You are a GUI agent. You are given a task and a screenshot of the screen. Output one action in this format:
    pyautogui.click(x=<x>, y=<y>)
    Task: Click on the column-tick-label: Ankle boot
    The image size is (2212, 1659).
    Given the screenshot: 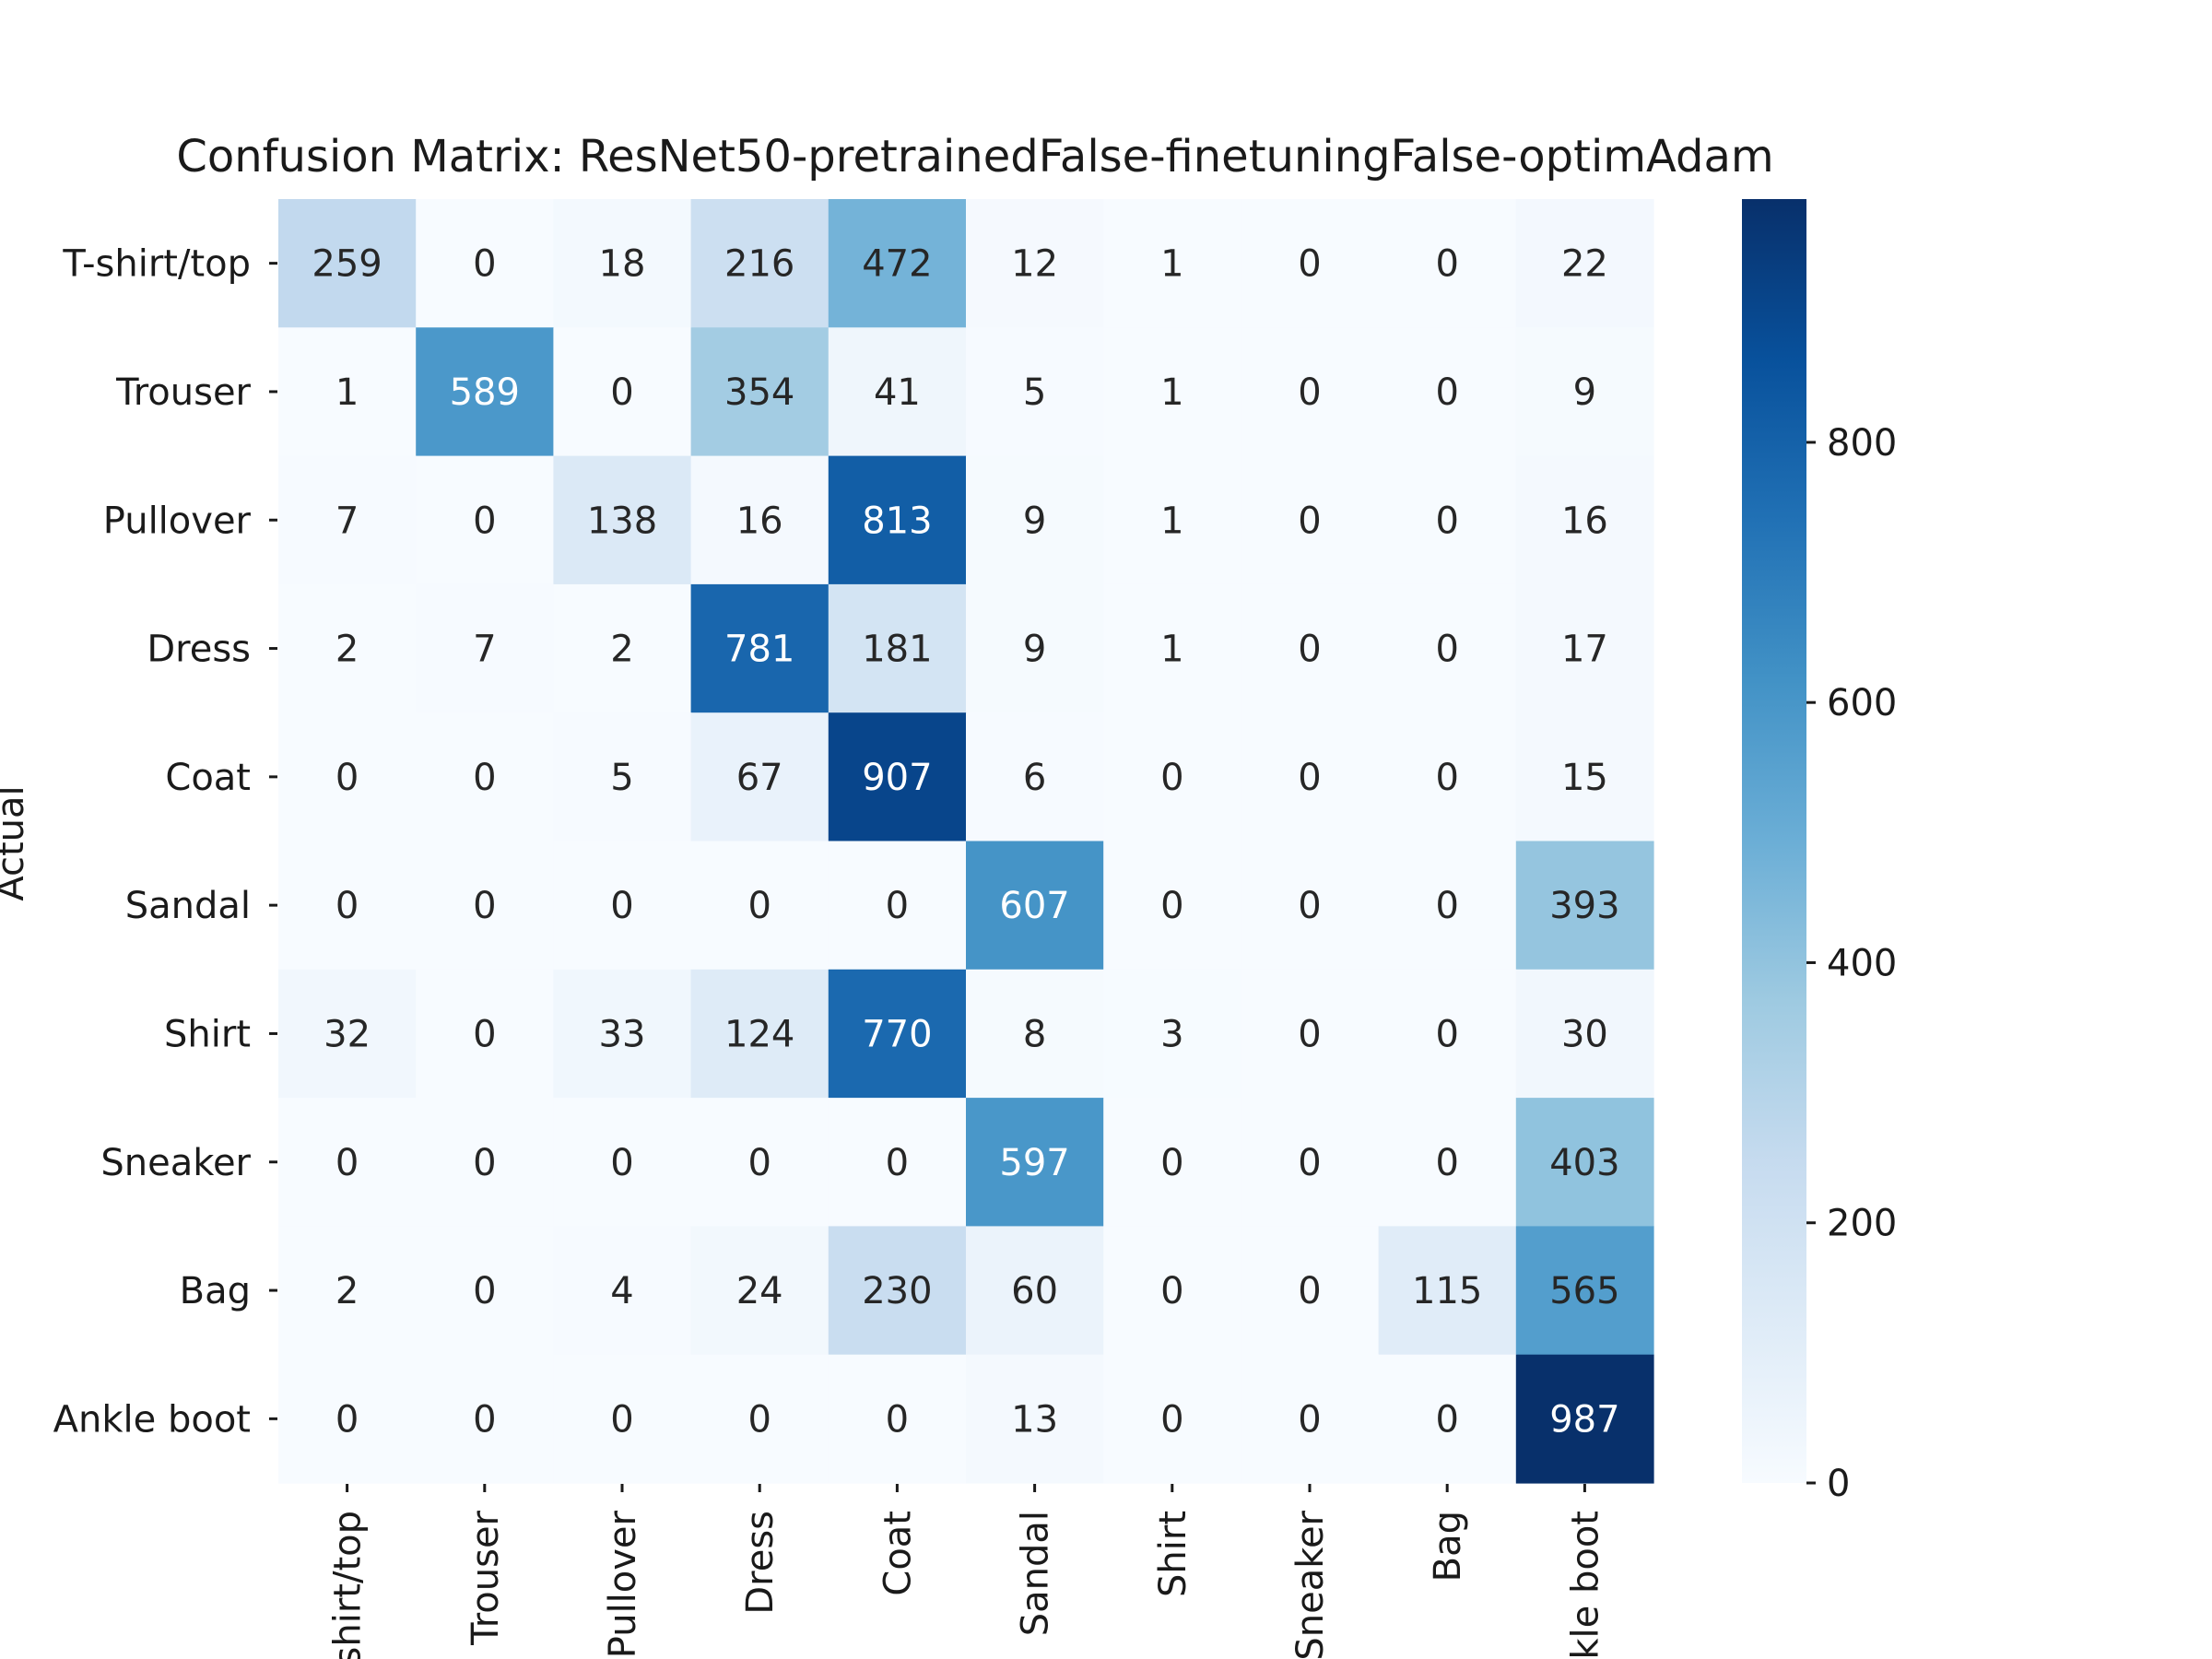 What is the action you would take?
    pyautogui.click(x=1585, y=1585)
    